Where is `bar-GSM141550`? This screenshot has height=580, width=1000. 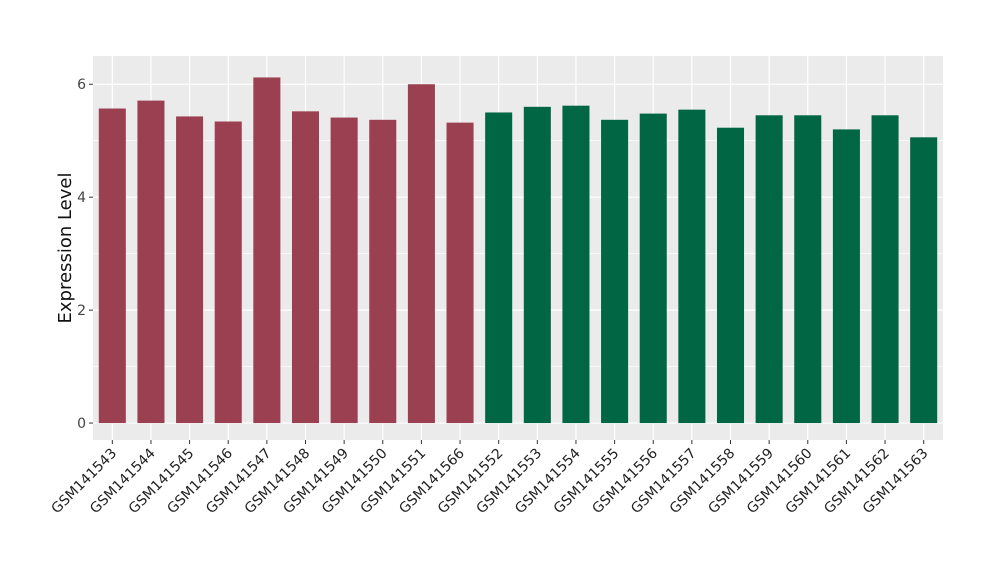
bar-GSM141550 is located at coordinates (383, 271).